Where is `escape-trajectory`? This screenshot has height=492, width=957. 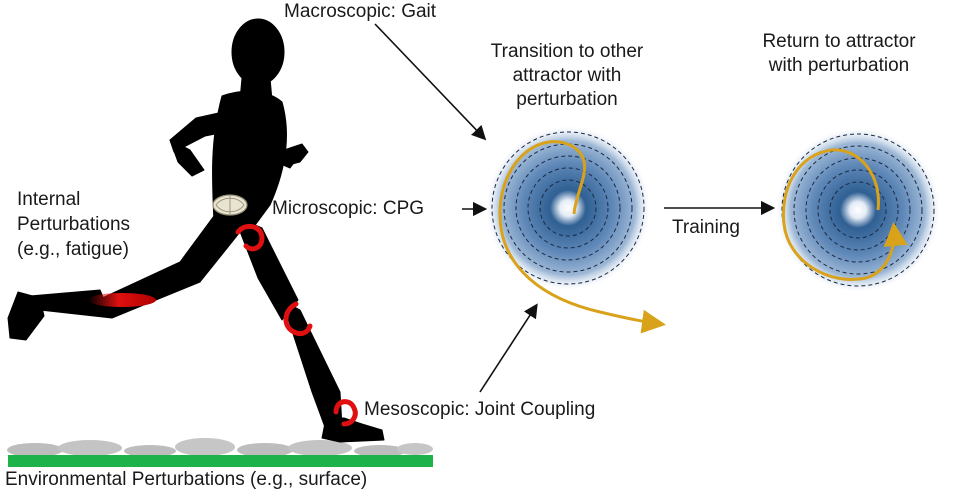
escape-trajectory is located at coordinates (582, 237).